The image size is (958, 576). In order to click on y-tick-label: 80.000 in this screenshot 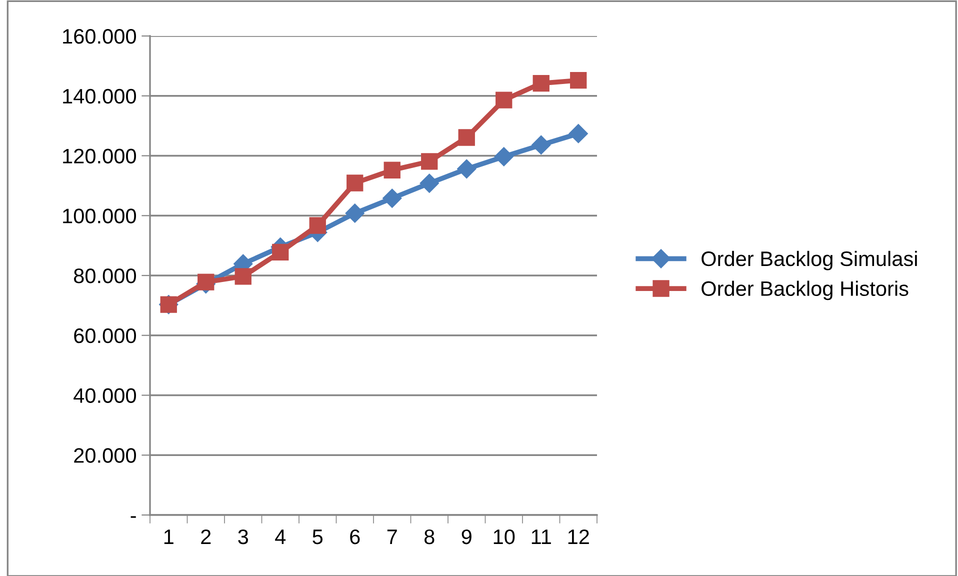, I will do `click(105, 276)`.